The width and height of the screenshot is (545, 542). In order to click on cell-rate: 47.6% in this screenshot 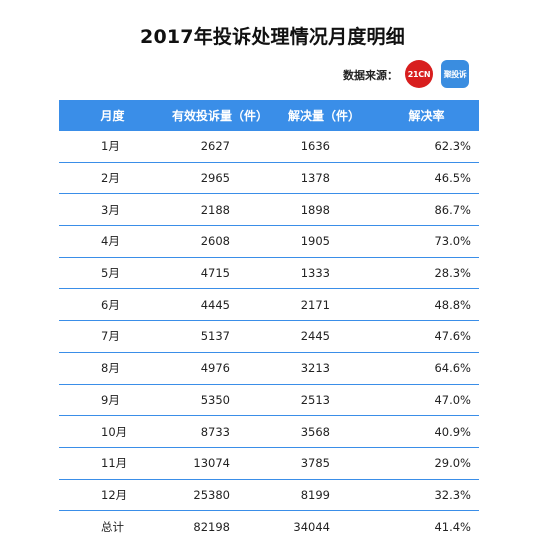, I will do `click(426, 336)`.